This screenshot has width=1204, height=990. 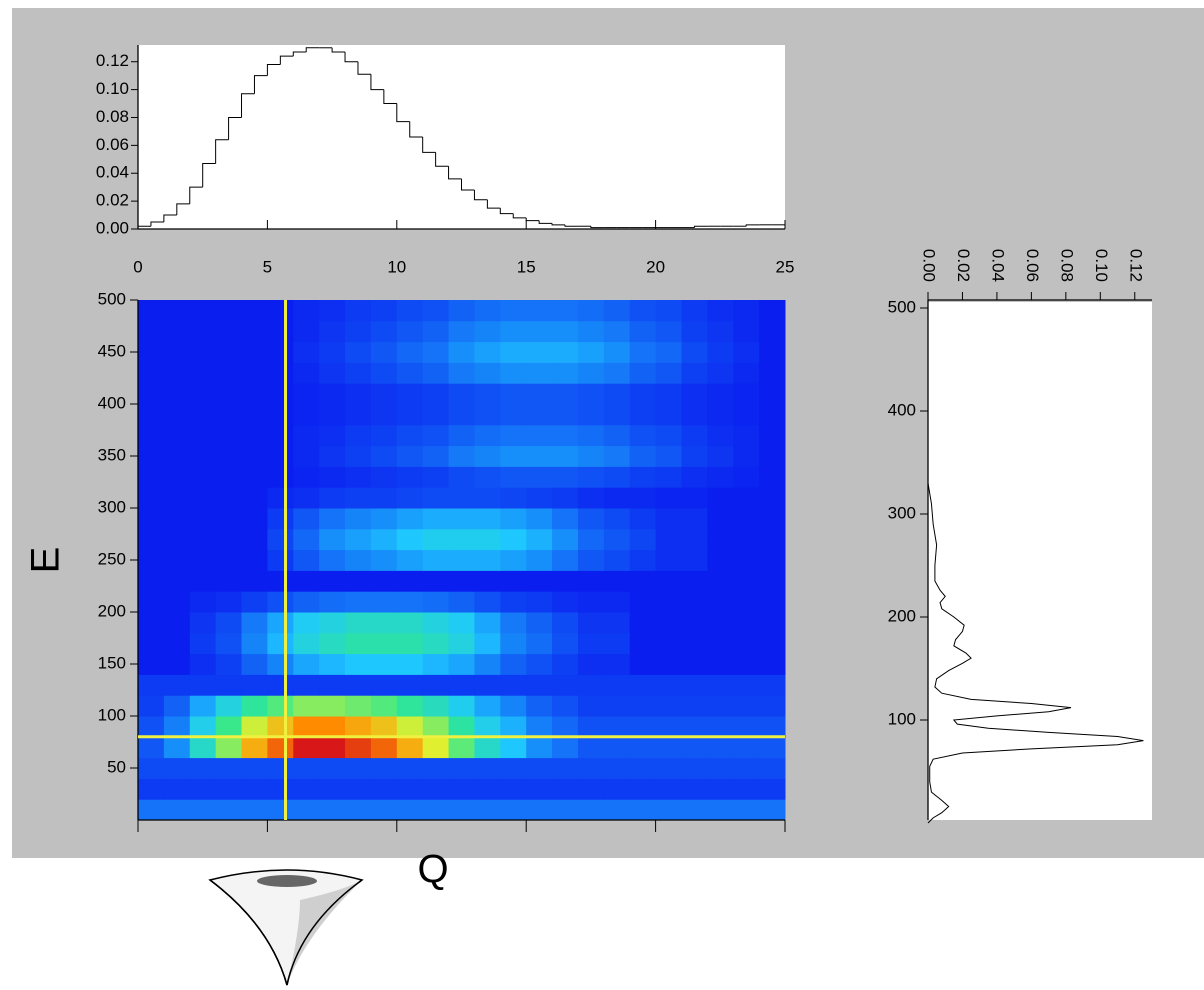 I want to click on x-tick-label: 0.00, so click(x=929, y=265).